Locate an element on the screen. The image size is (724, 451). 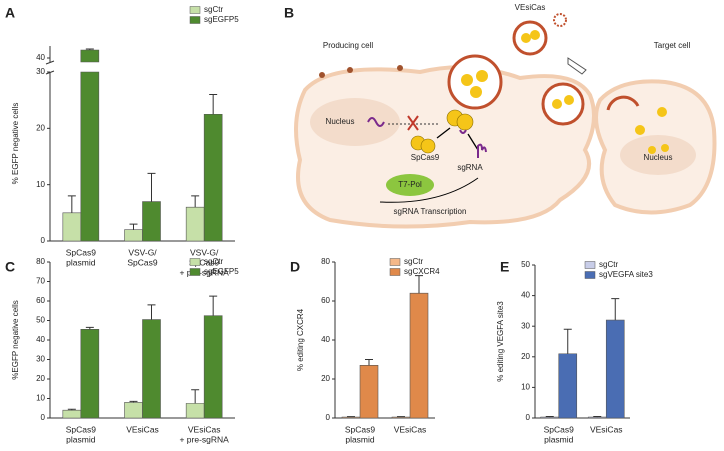
cell-label: Producing cell is located at coordinates (348, 45).